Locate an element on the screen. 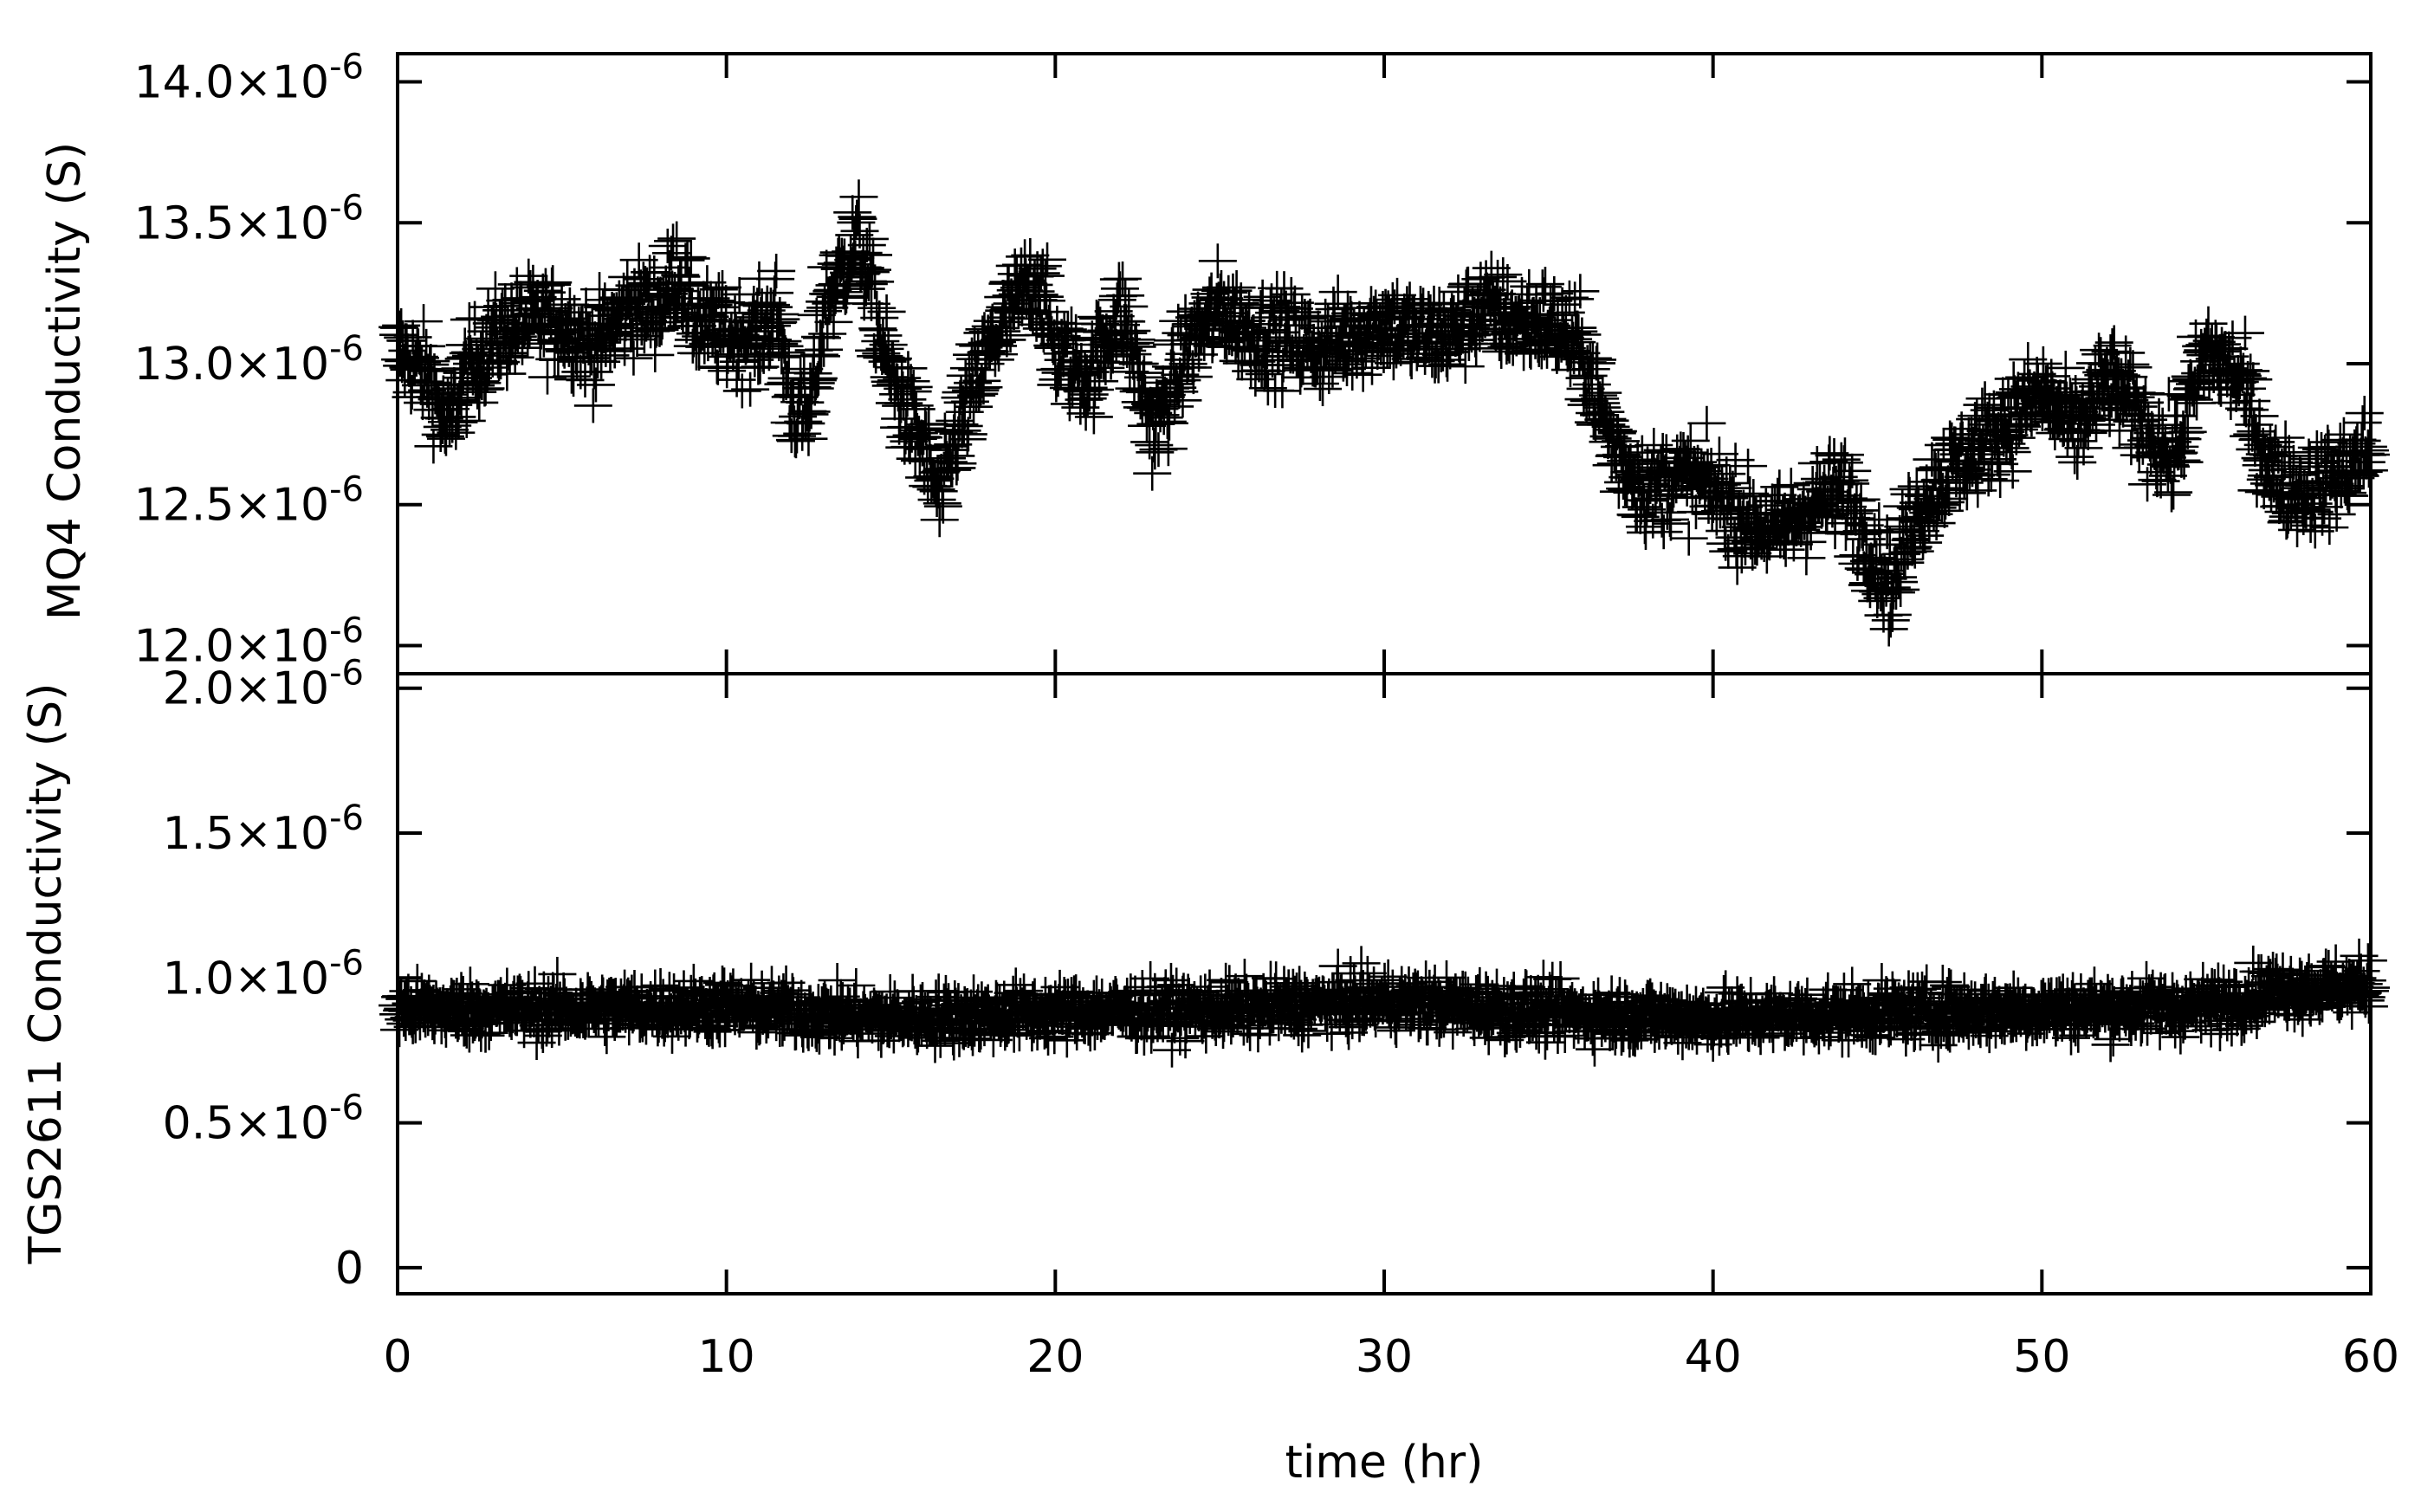 This screenshot has width=2434, height=1512. top-panel-y-tick-label: 12.0×10⁻⁶ is located at coordinates (249, 641).